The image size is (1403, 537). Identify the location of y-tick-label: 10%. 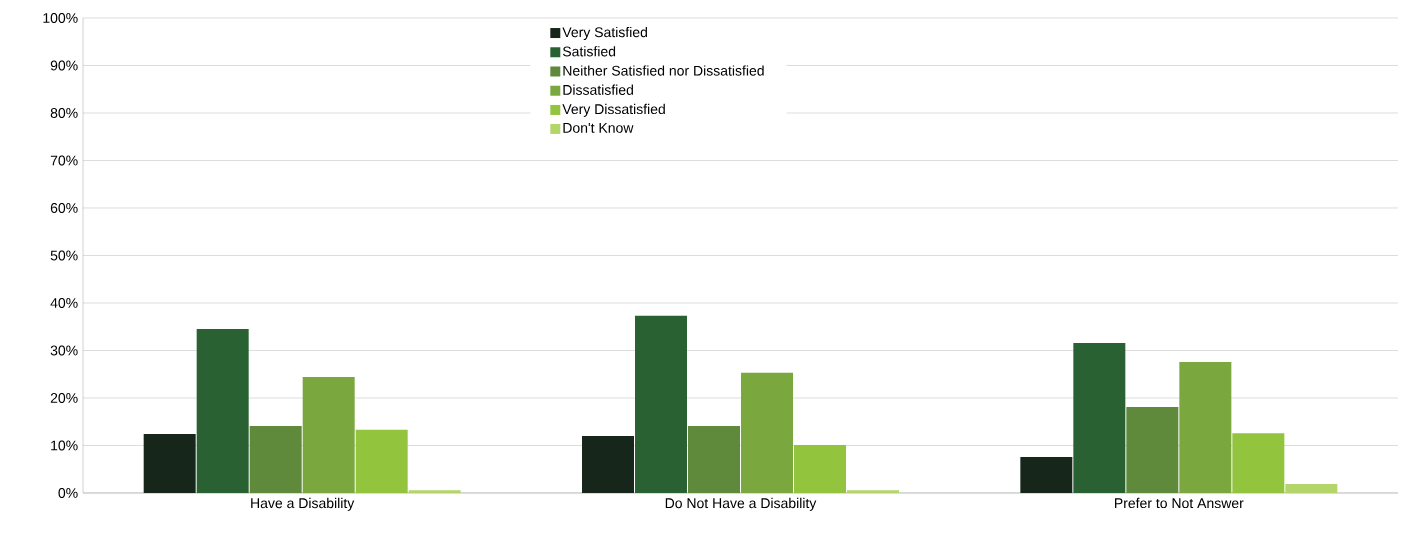
(64, 445).